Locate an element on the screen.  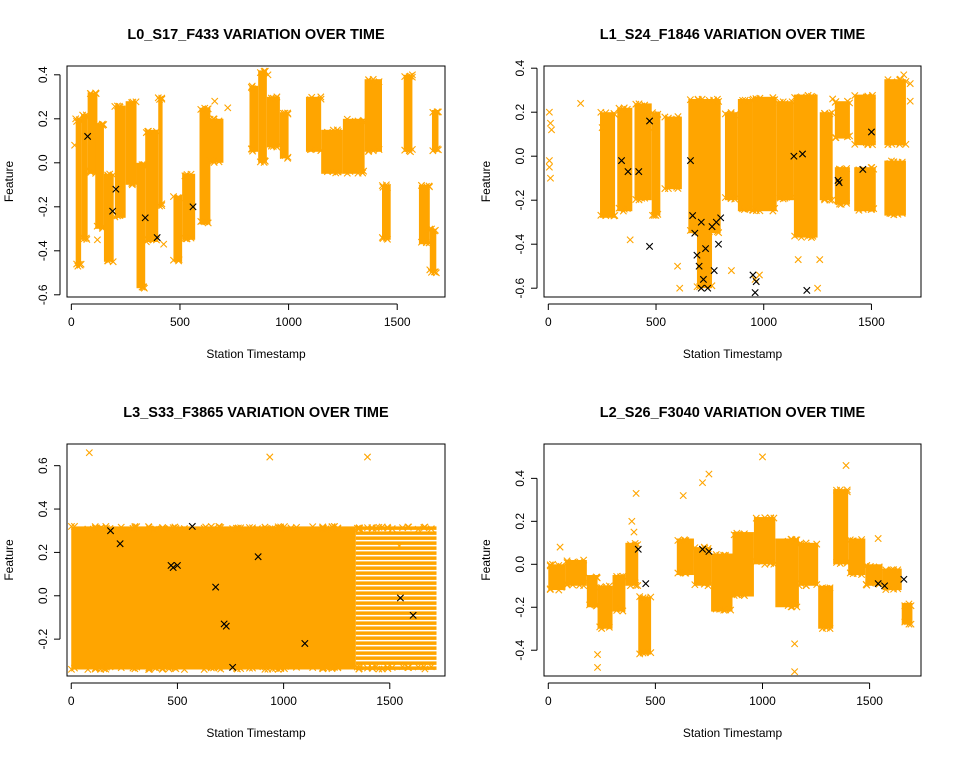
x-axis-label: Station Timestamp is located at coordinates (733, 354).